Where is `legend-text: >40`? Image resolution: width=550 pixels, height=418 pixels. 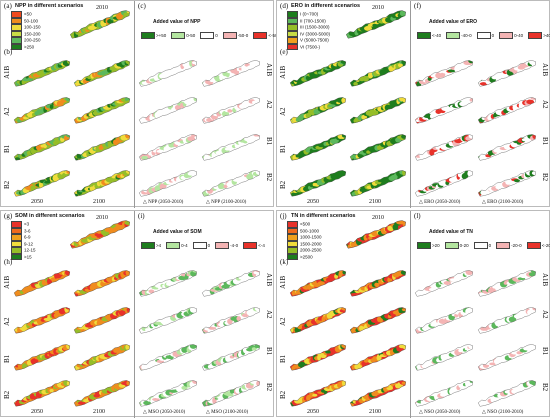
legend-text: >40 is located at coordinates (546, 35).